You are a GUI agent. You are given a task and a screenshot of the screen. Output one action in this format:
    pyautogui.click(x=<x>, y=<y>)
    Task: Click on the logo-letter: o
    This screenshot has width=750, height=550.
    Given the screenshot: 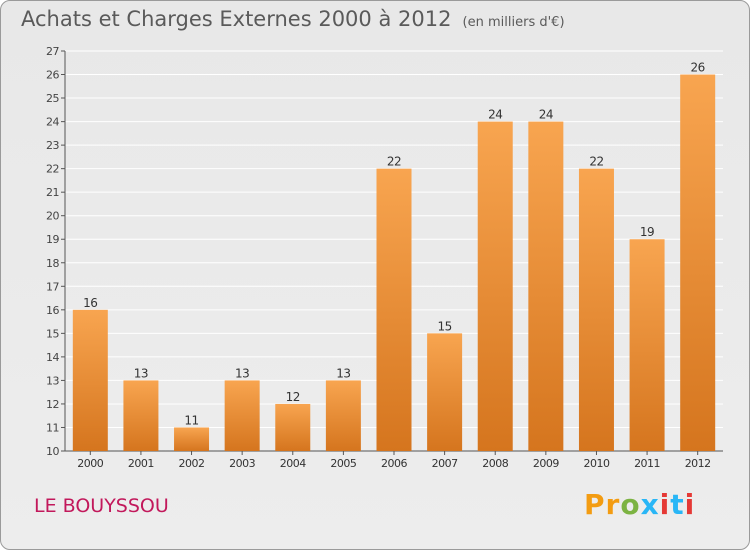 What is the action you would take?
    pyautogui.click(x=630, y=504)
    